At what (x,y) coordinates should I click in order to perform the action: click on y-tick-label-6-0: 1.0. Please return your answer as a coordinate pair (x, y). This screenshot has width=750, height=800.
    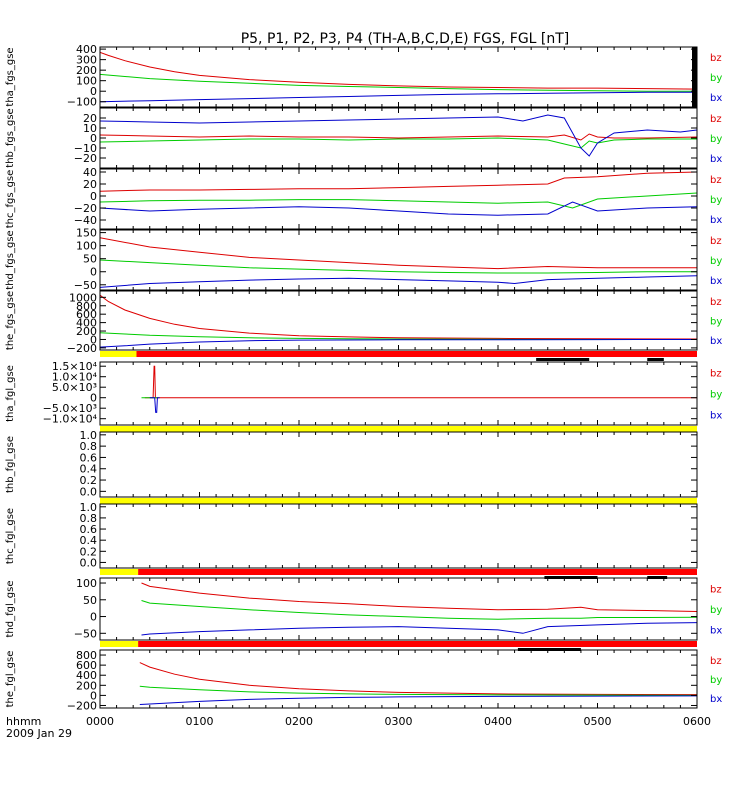
    Looking at the image, I should click on (89, 435).